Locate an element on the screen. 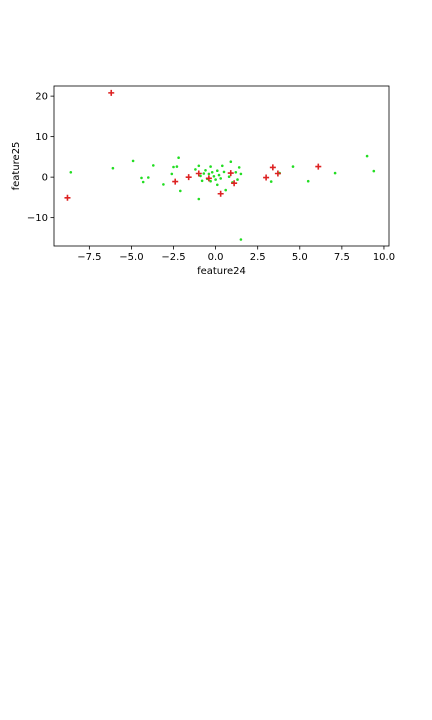 Image resolution: width=432 pixels, height=720 pixels. y-tick-label-2: 10 is located at coordinates (41, 137).